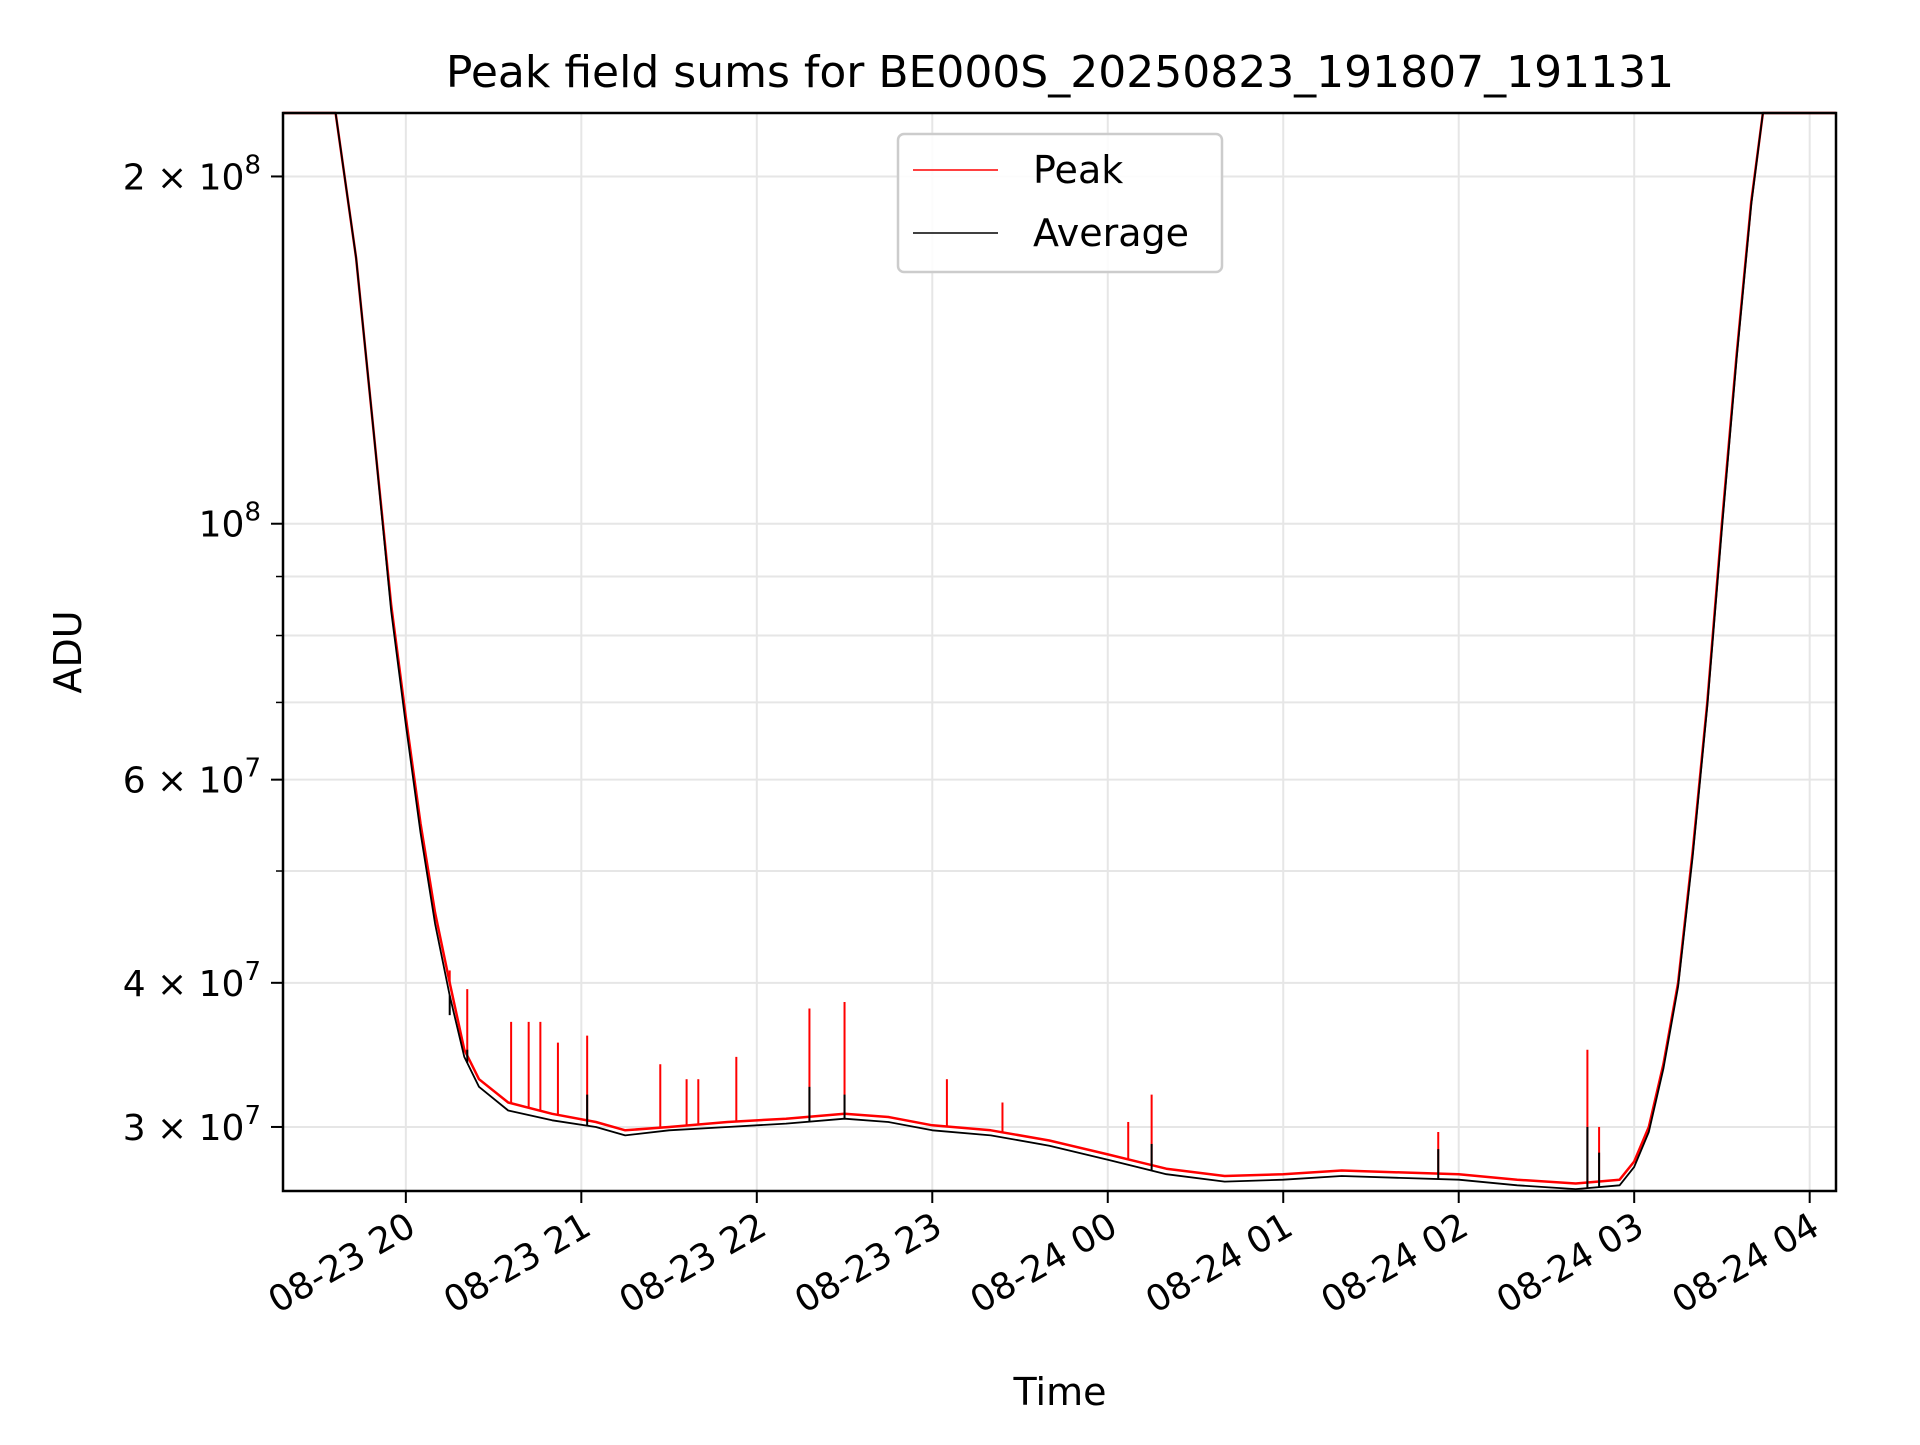 The height and width of the screenshot is (1445, 1920). What do you see at coordinates (192, 778) in the screenshot?
I see `y-tick-label: 6 × 107` at bounding box center [192, 778].